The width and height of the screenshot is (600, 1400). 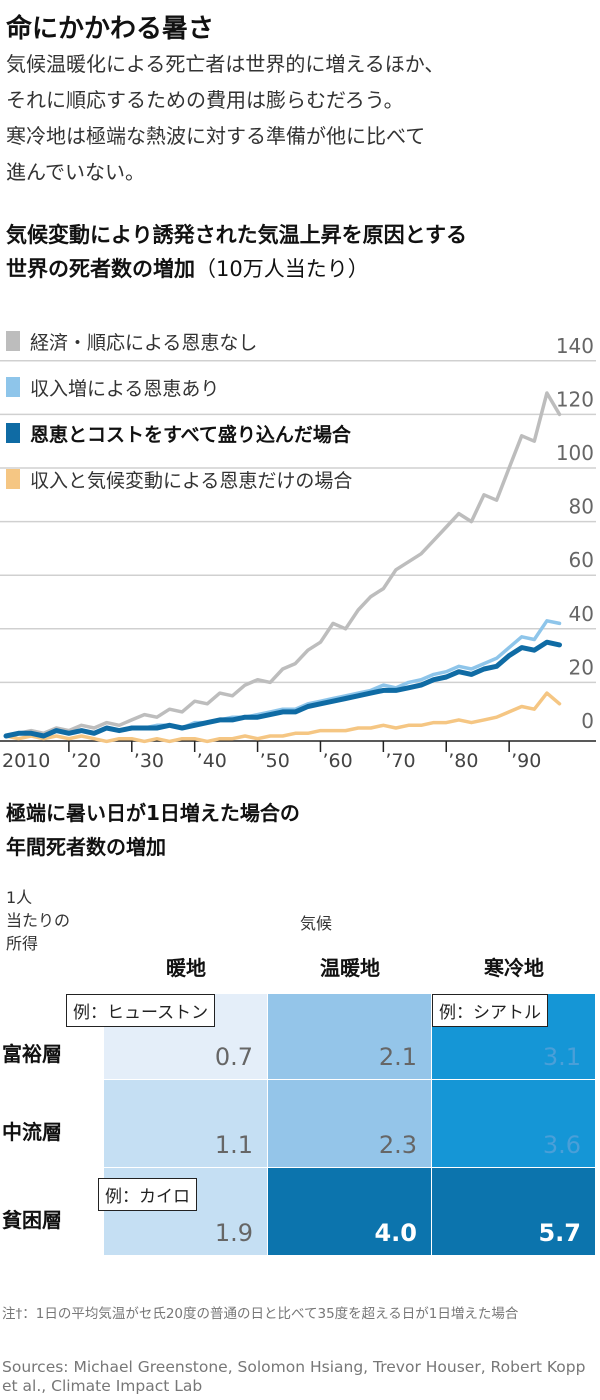 I want to click on legend-entry: 収入増による恩恵あり, so click(x=179, y=387).